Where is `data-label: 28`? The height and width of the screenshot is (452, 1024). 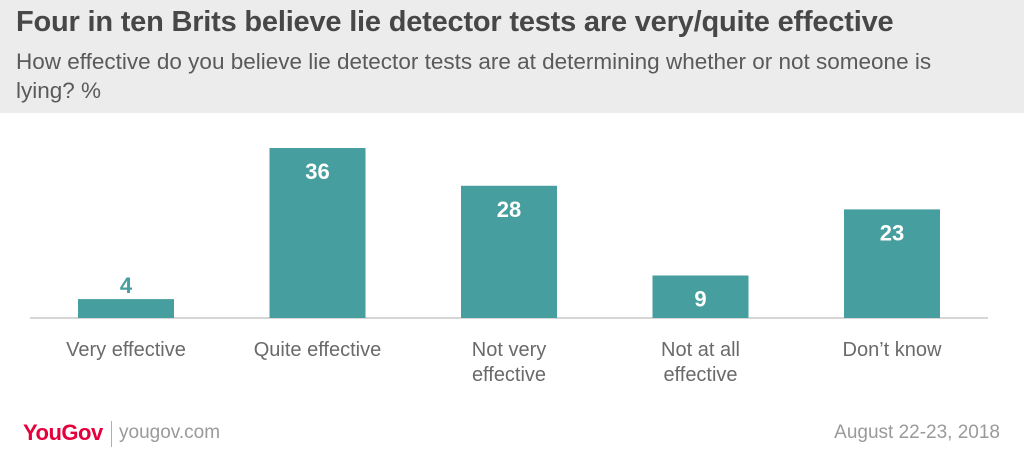
data-label: 28 is located at coordinates (509, 209).